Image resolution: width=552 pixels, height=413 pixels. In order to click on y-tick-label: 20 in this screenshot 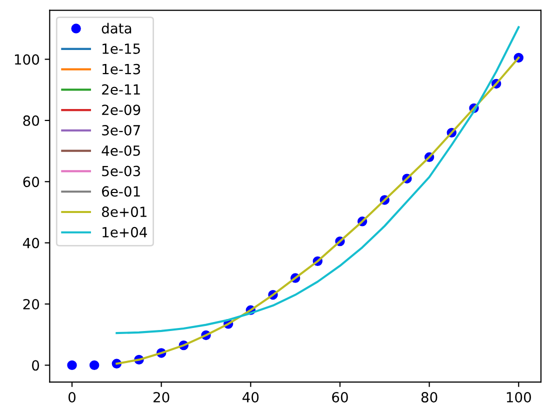, I will do `click(31, 304)`.